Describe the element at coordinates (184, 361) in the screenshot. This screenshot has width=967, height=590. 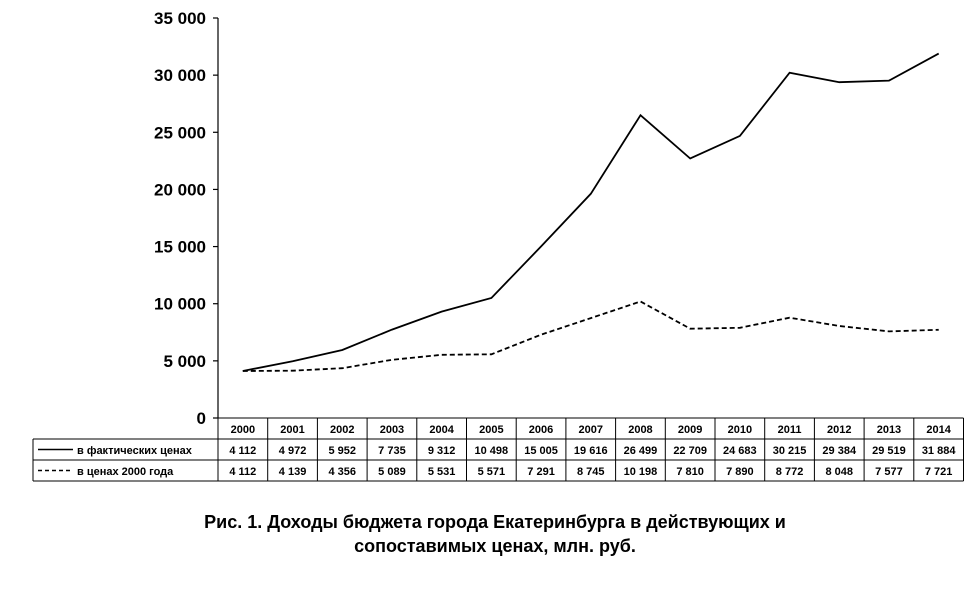
I see `y-tick-label: 5 000` at that location.